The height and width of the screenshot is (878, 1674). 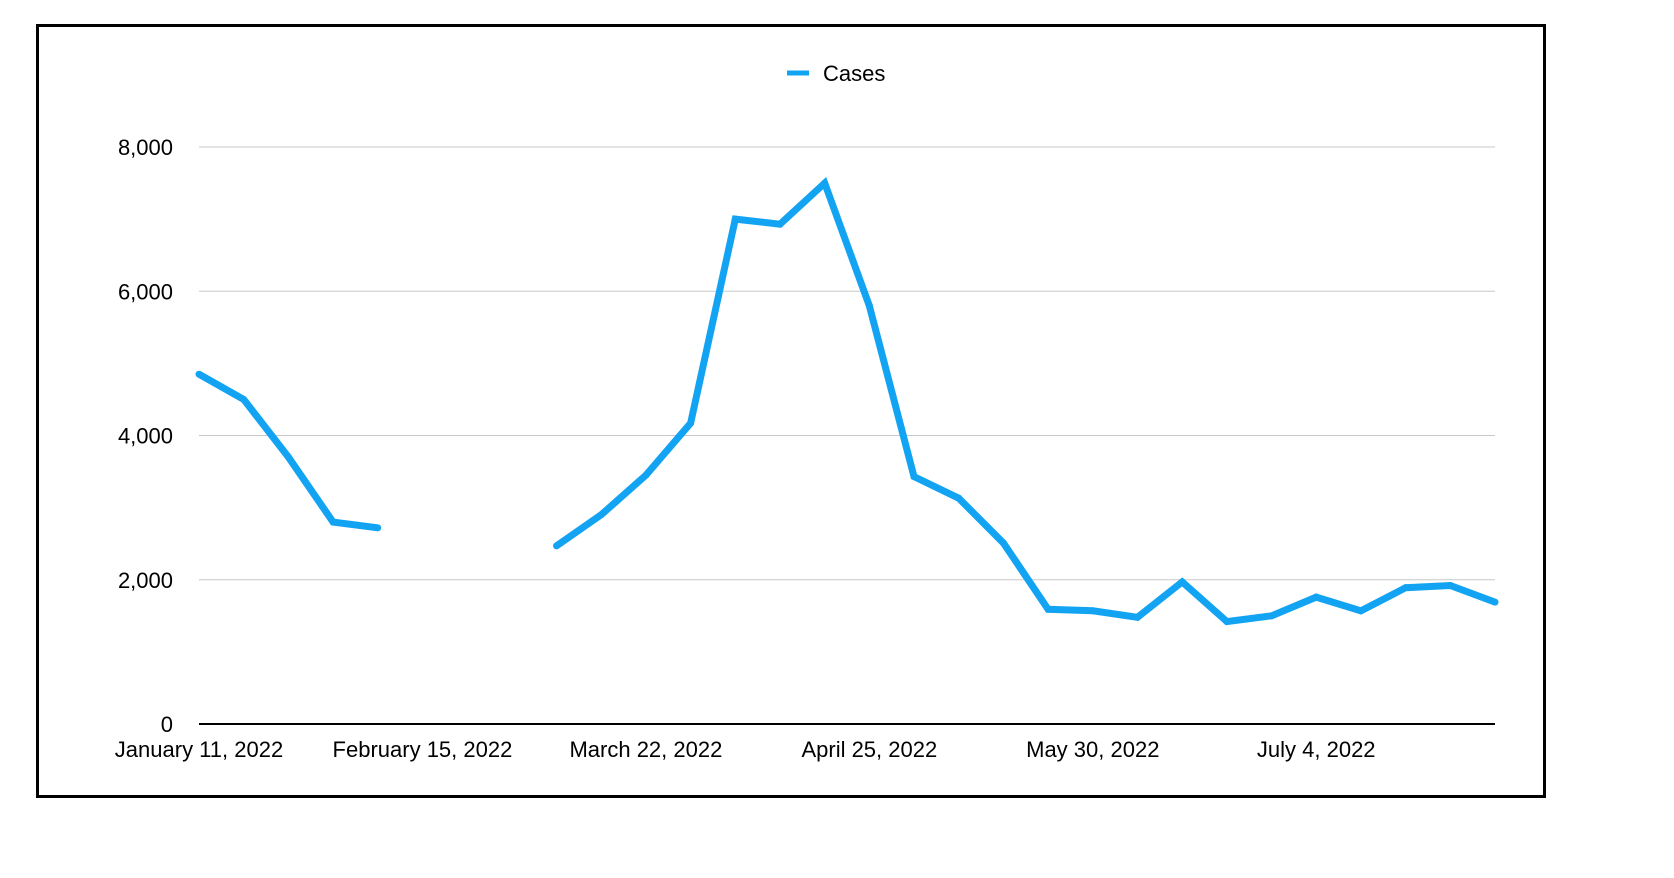 I want to click on y-tick-labels: 0 2,000 4,000 6,000 8,000, so click(x=145, y=436).